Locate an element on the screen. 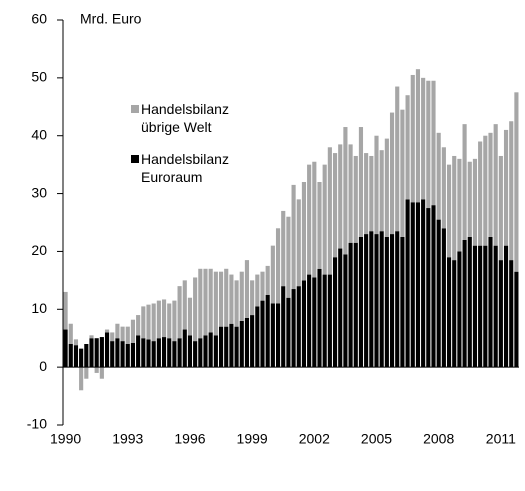  y-tick-label: 50 is located at coordinates (39, 77).